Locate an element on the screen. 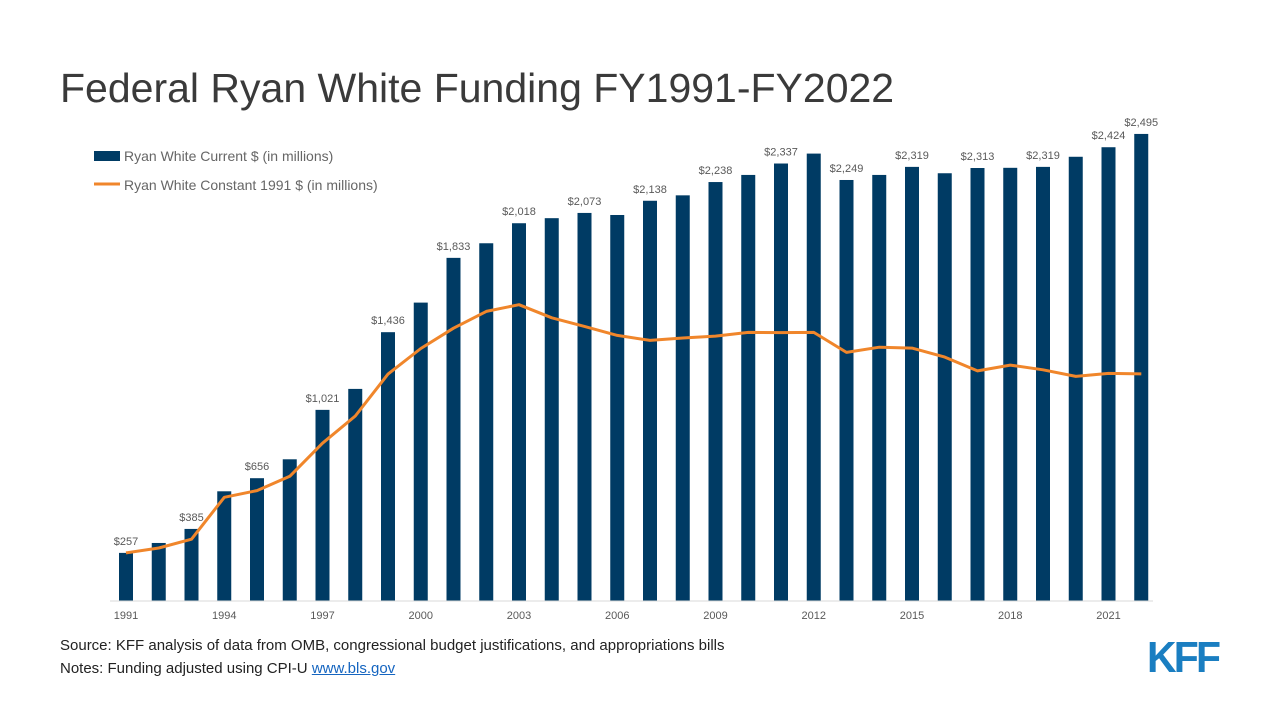  chart-title: Federal Ryan White Funding FY1991-FY2022 is located at coordinates (477, 88).